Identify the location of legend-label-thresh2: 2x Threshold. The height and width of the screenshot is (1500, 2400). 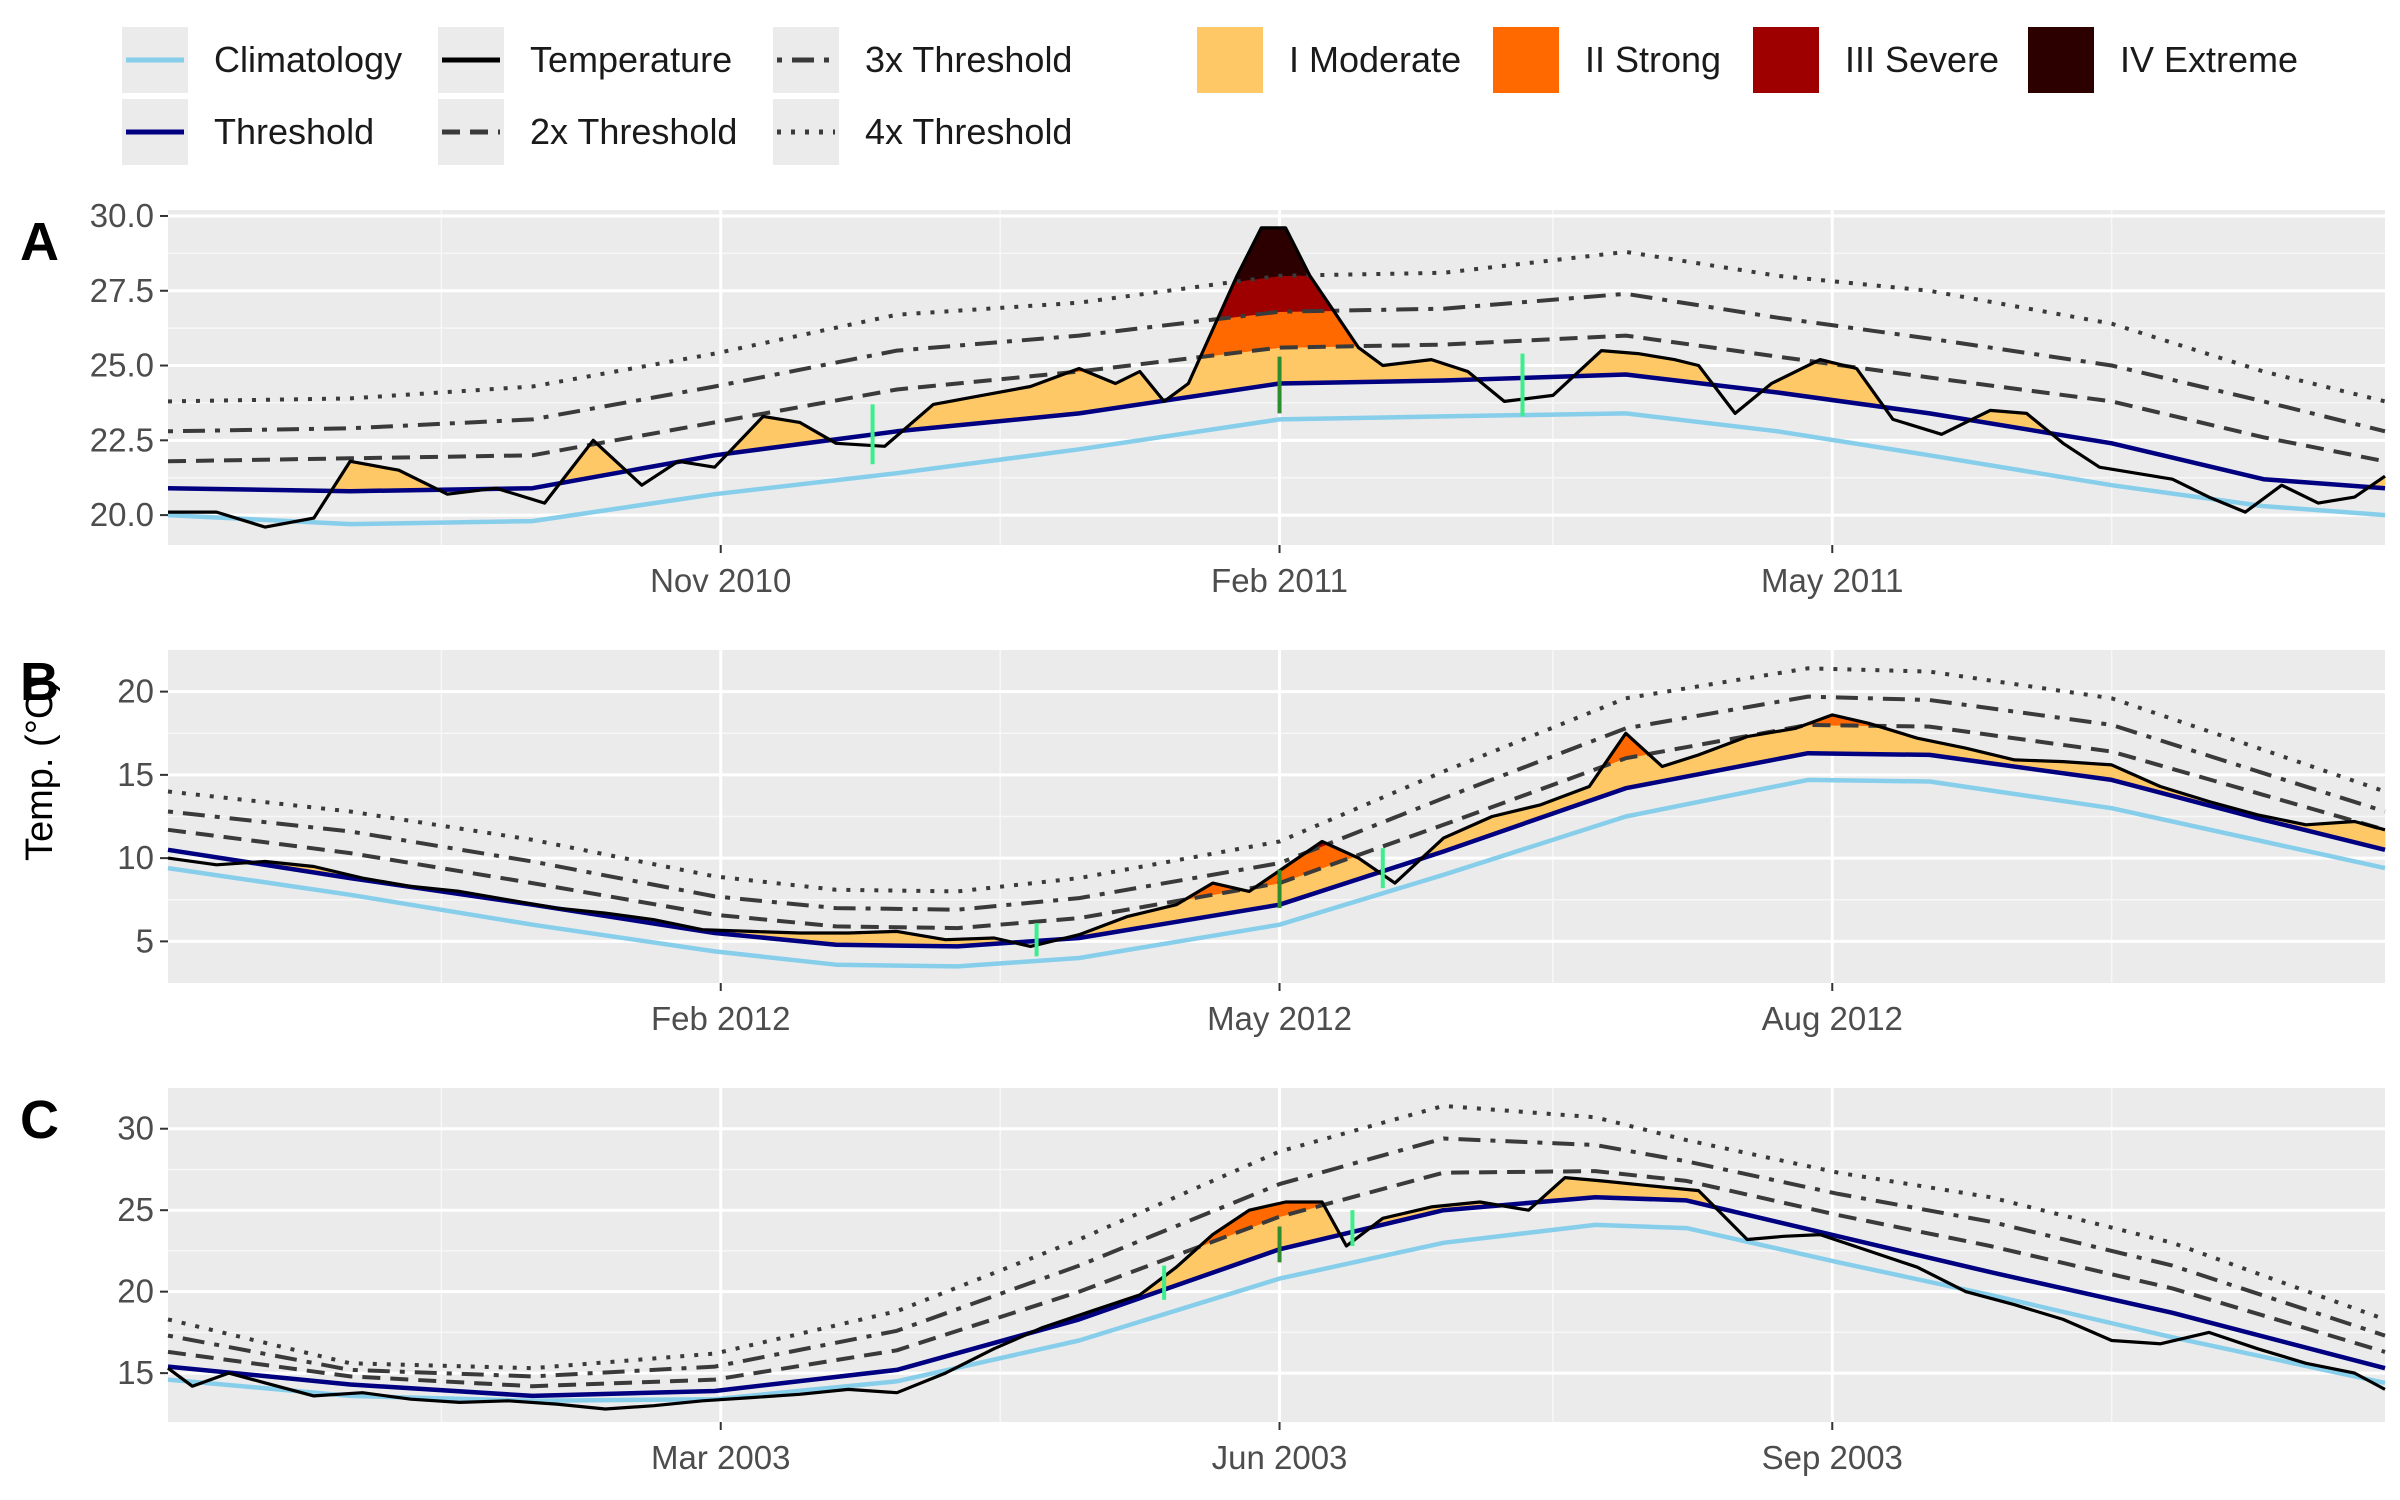
(633, 131).